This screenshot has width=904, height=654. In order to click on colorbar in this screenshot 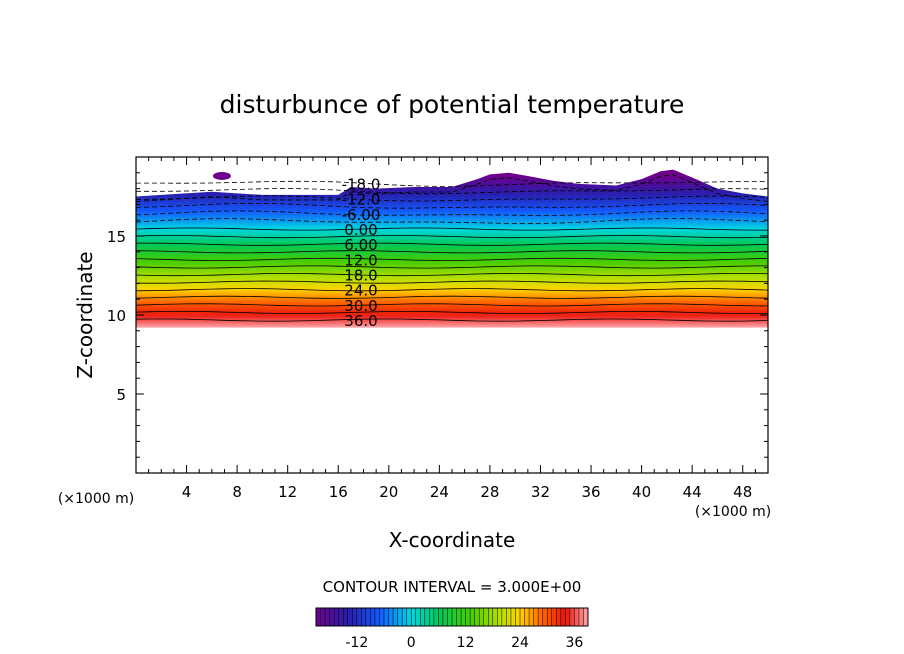, I will do `click(452, 617)`.